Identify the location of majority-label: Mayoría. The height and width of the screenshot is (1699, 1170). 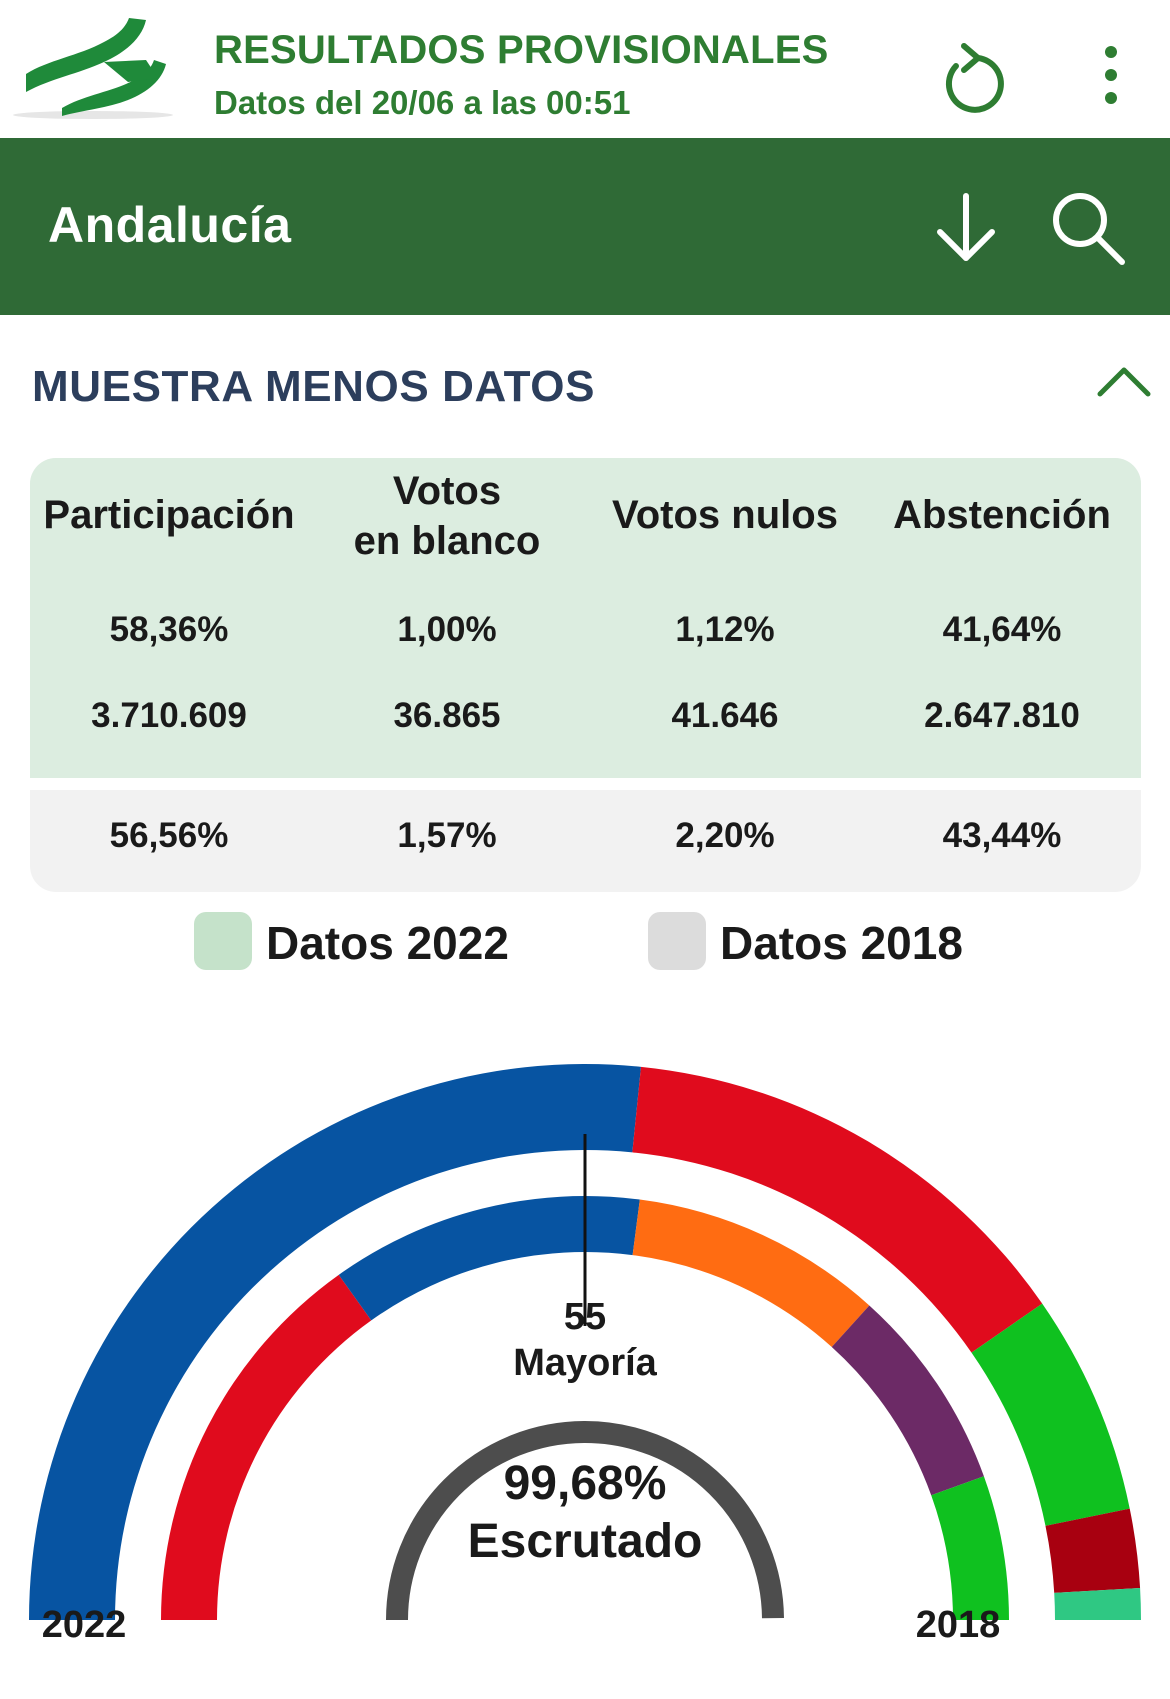
(585, 1363).